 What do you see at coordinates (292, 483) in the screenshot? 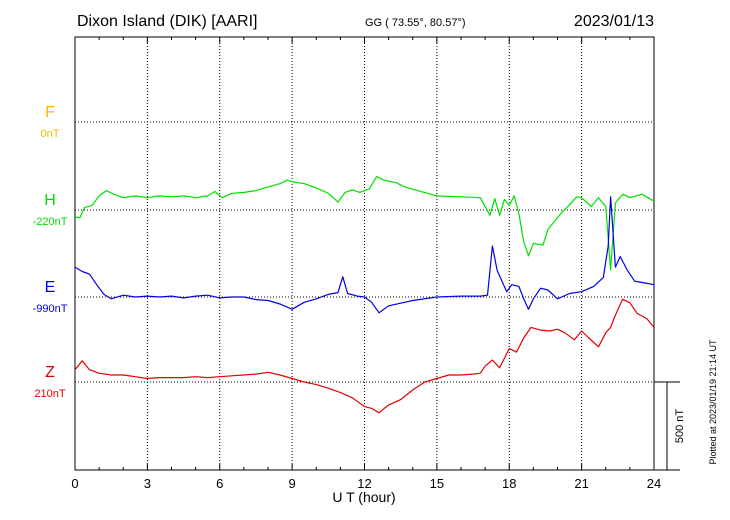
I see `x-tick-label: 9` at bounding box center [292, 483].